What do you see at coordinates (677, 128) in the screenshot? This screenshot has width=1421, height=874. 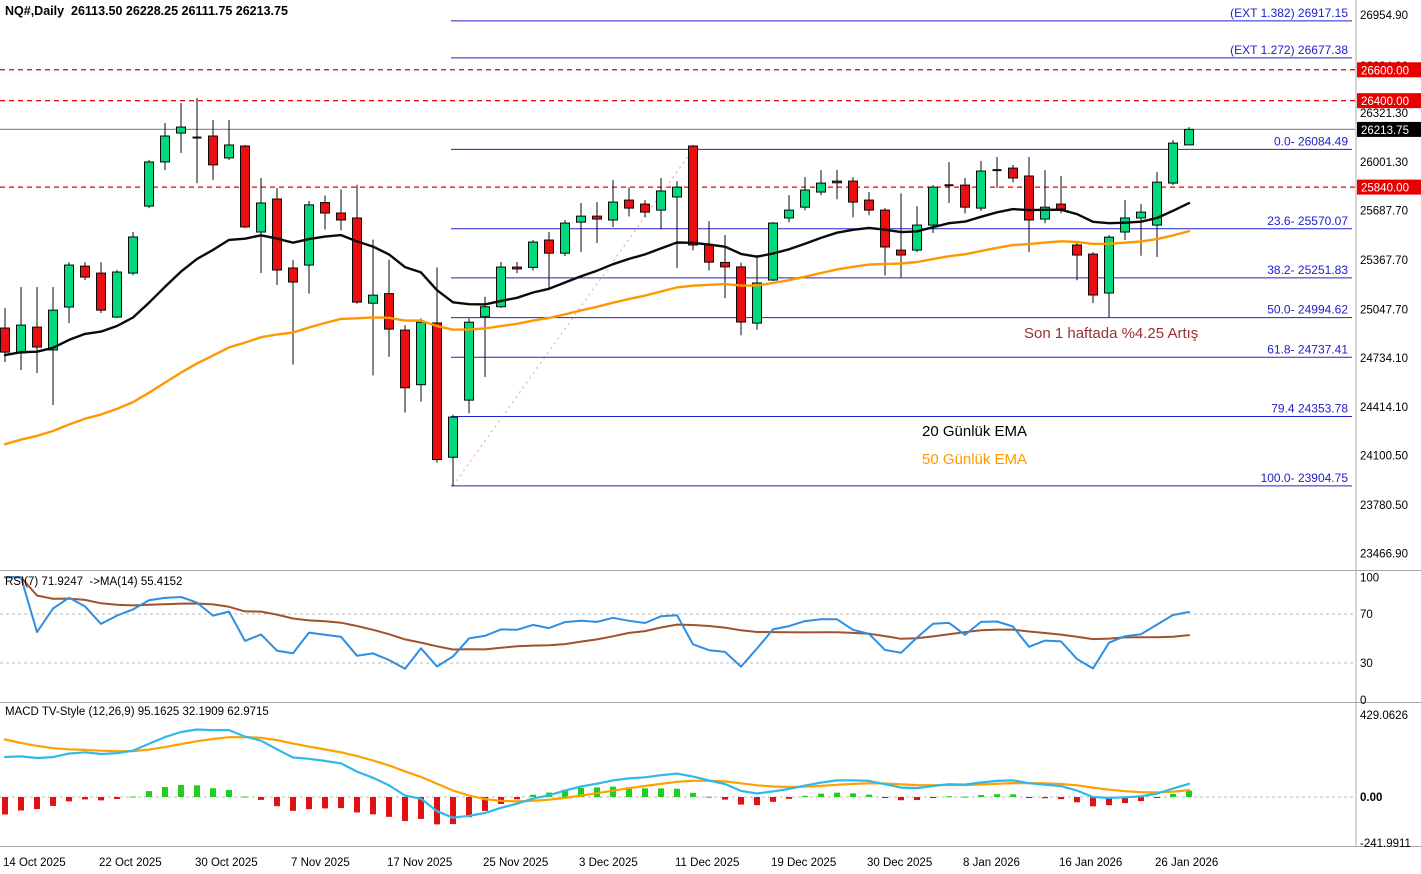 I see `price-levels-layer` at bounding box center [677, 128].